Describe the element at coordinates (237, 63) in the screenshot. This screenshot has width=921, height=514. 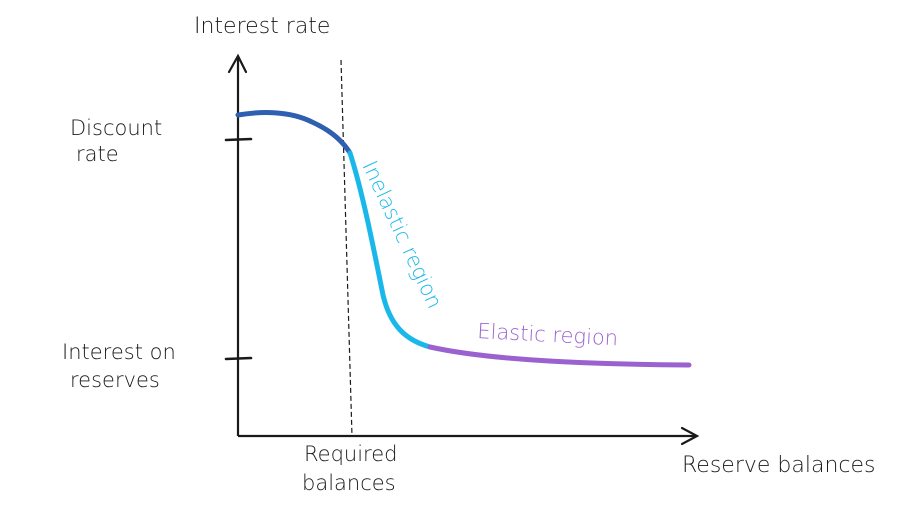
I see `y-axis-arrowhead` at that location.